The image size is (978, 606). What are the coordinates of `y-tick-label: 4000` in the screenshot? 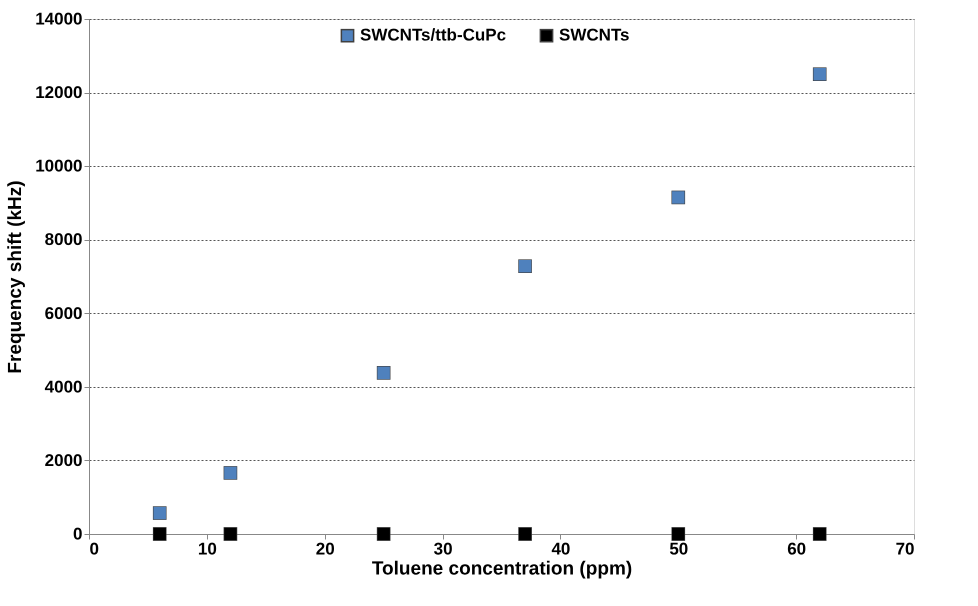 It's located at (63, 386).